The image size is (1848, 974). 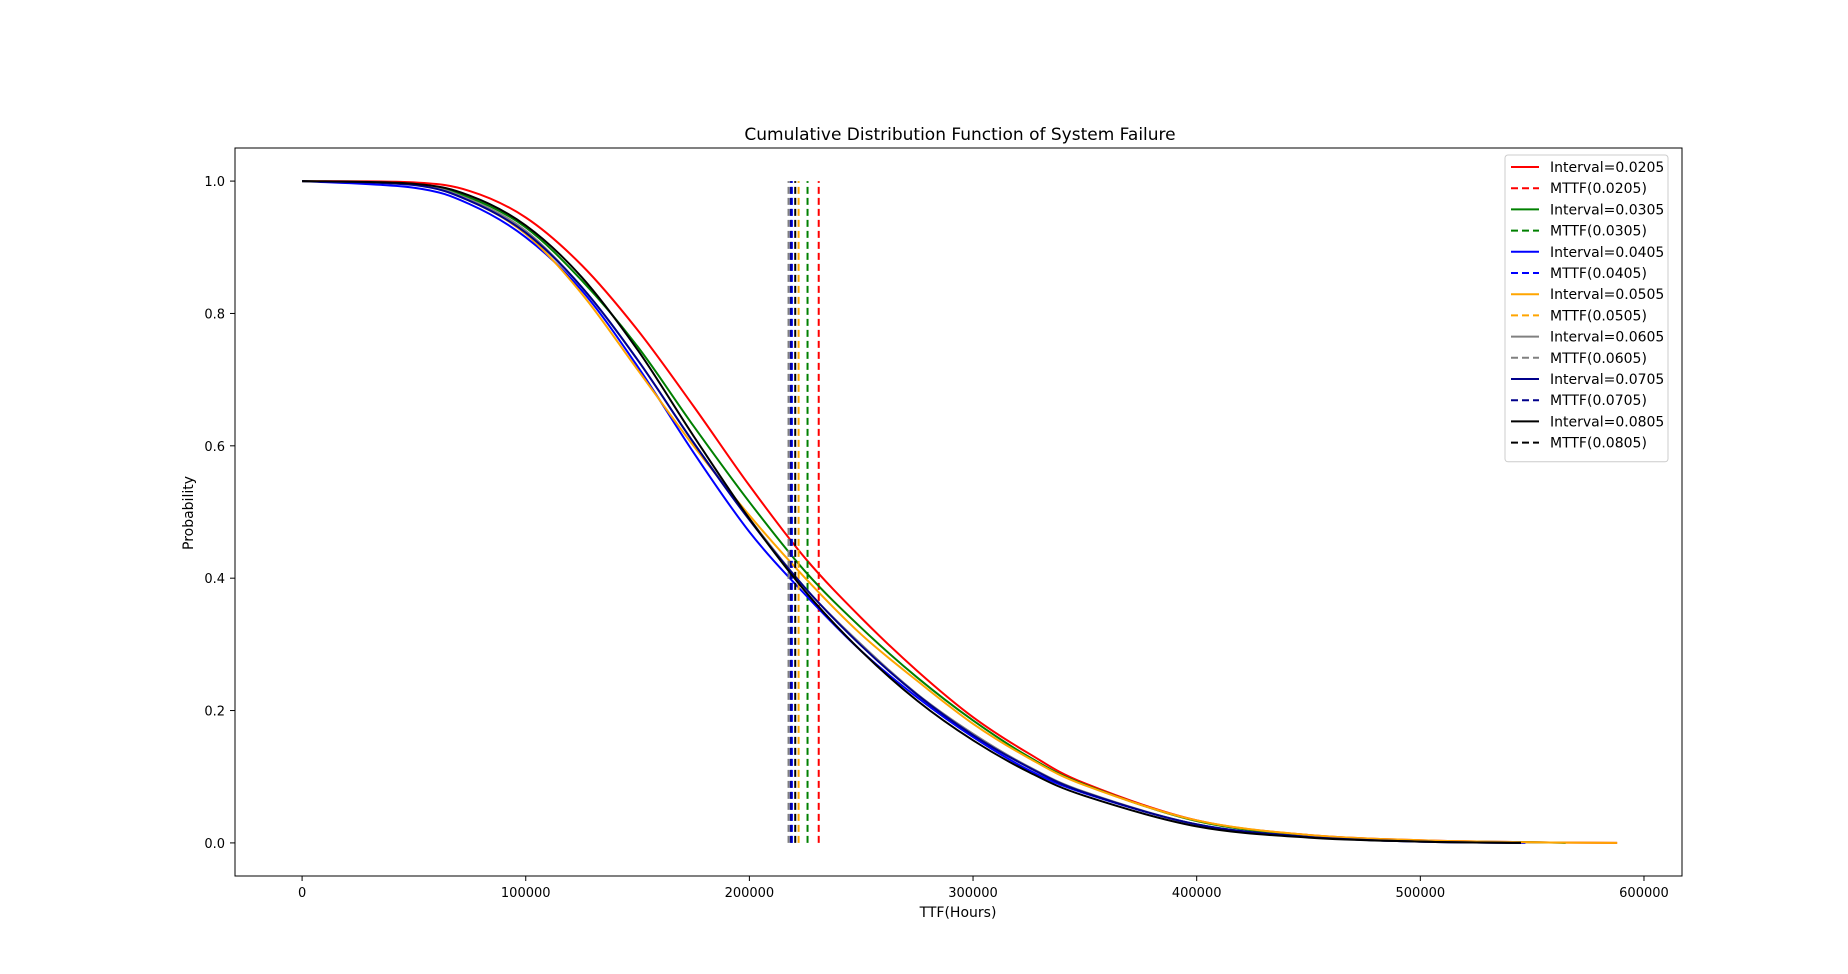 I want to click on x-tick-label: 100000, so click(x=526, y=893).